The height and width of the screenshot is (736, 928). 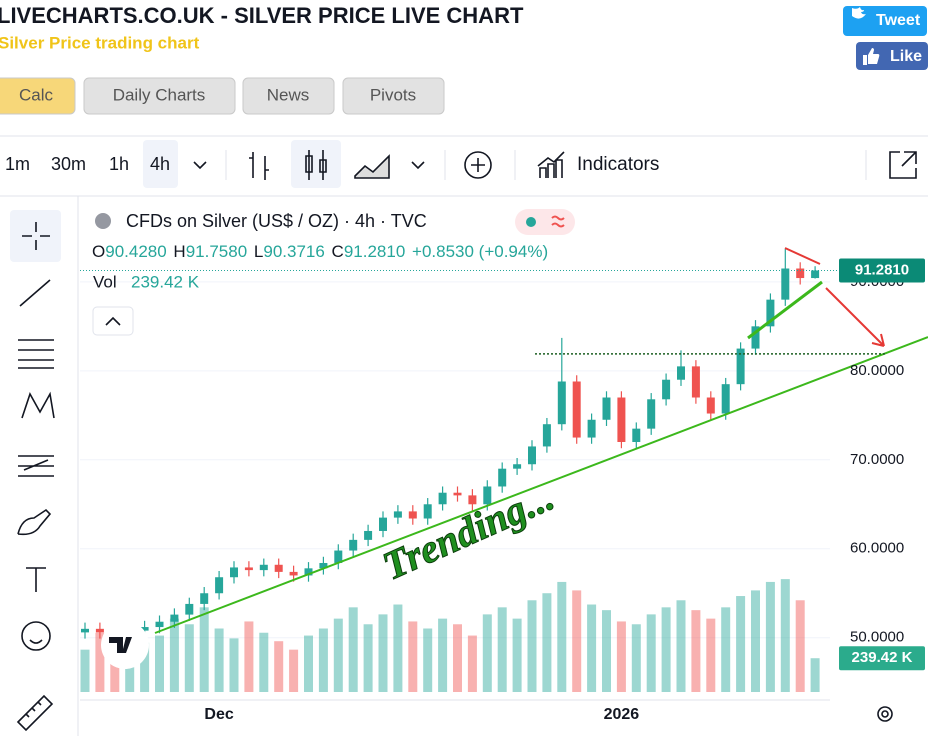 I want to click on ruler-tool, so click(x=35, y=713).